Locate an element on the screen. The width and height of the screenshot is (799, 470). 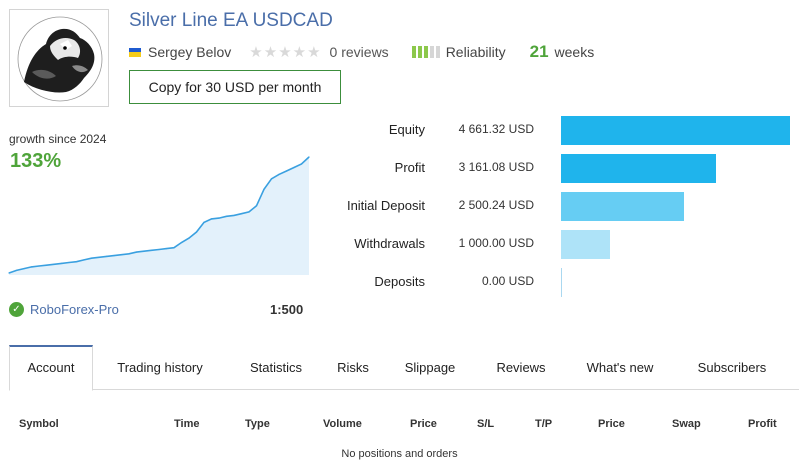
tab-reviews: Reviews is located at coordinates (521, 367).